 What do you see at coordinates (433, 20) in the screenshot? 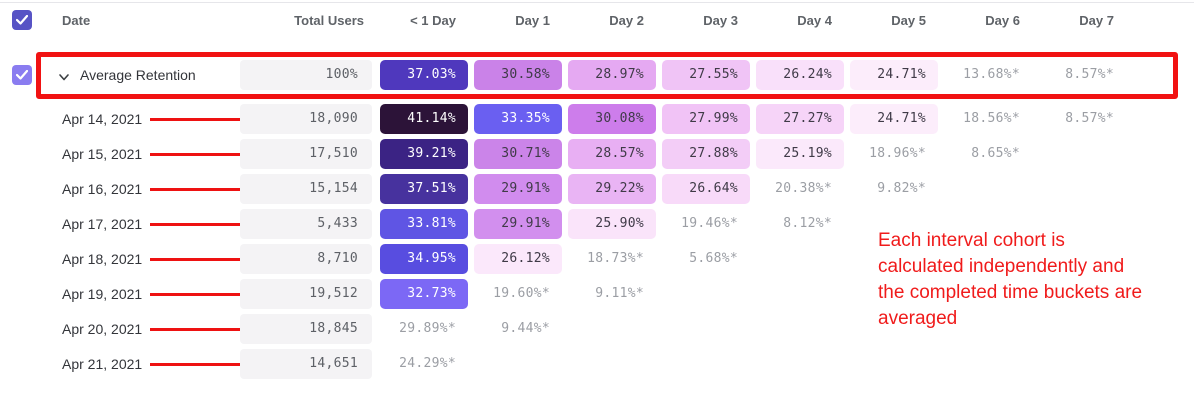
I see `column-header--1-day: < 1 Day` at bounding box center [433, 20].